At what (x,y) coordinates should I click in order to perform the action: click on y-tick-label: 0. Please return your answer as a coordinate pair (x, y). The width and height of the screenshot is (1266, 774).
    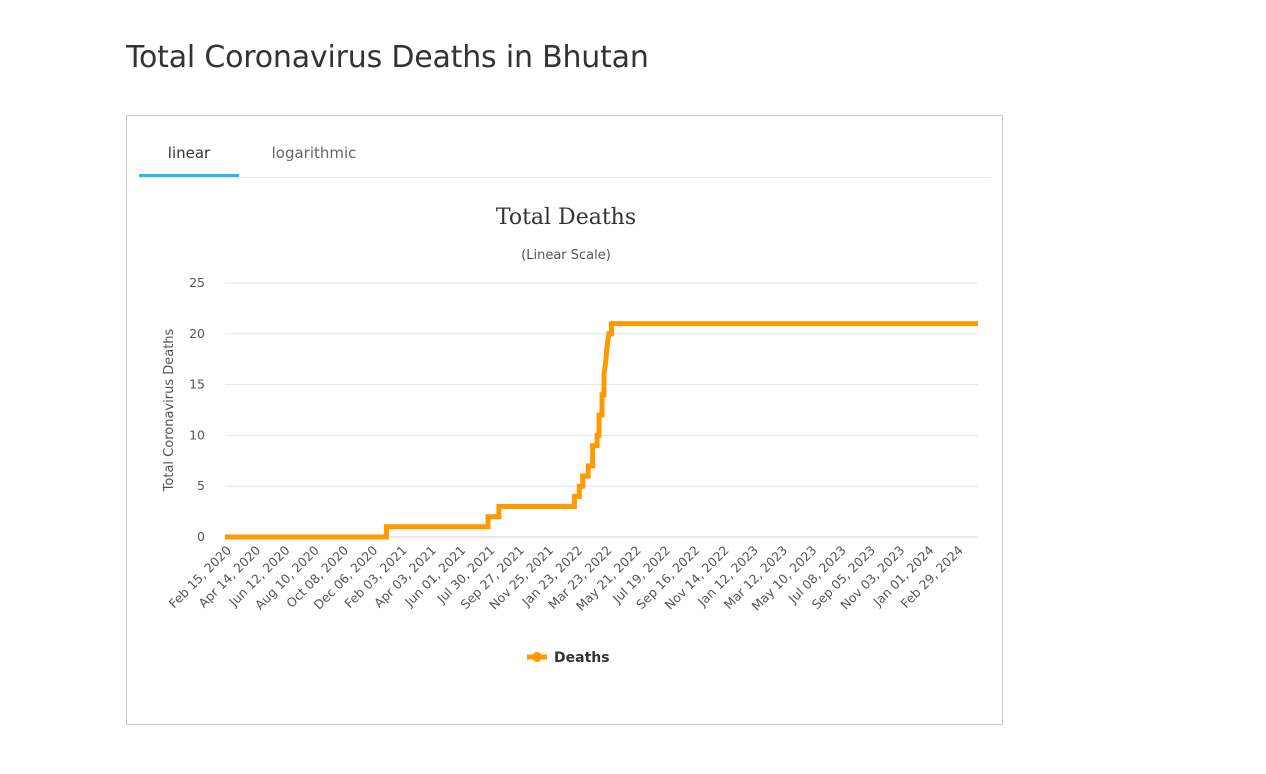
    Looking at the image, I should click on (201, 536).